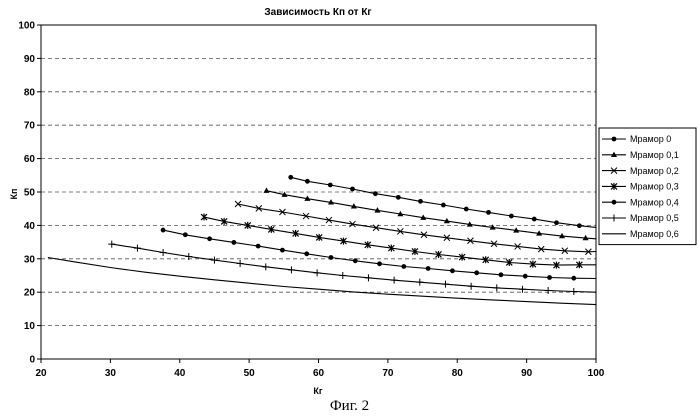 This screenshot has height=418, width=699. Describe the element at coordinates (349, 406) in the screenshot. I see `figure-caption: Фиг. 2` at that location.